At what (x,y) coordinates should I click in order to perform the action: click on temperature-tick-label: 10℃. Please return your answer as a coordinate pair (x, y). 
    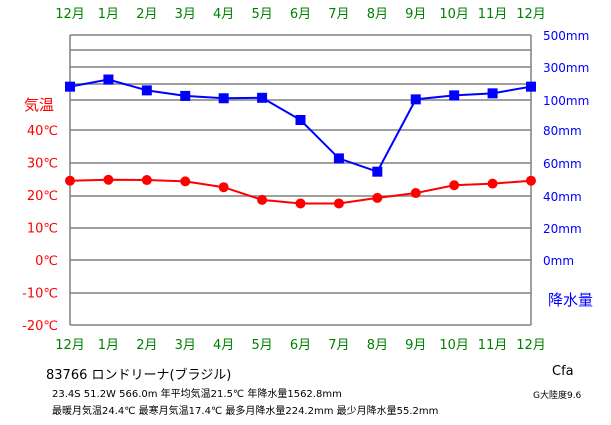
    Looking at the image, I should click on (42, 229).